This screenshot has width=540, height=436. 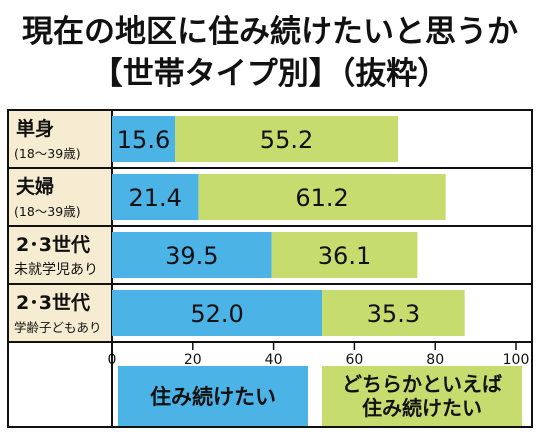 I want to click on category-label-3: 2･3世代, so click(x=53, y=303).